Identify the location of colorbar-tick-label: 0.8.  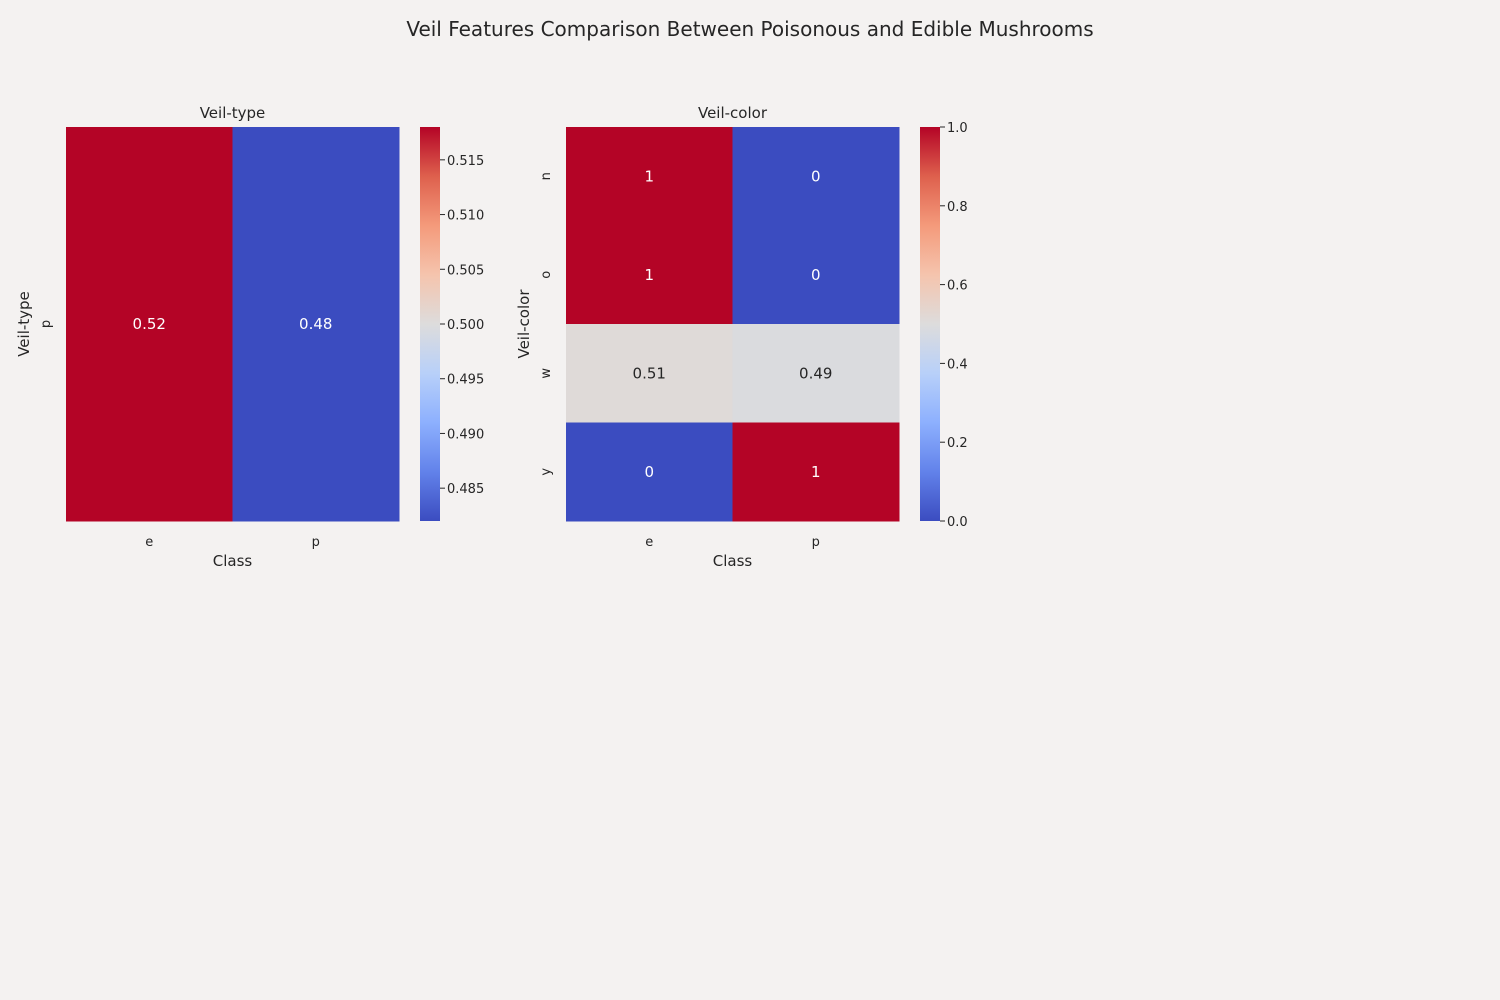
(957, 207).